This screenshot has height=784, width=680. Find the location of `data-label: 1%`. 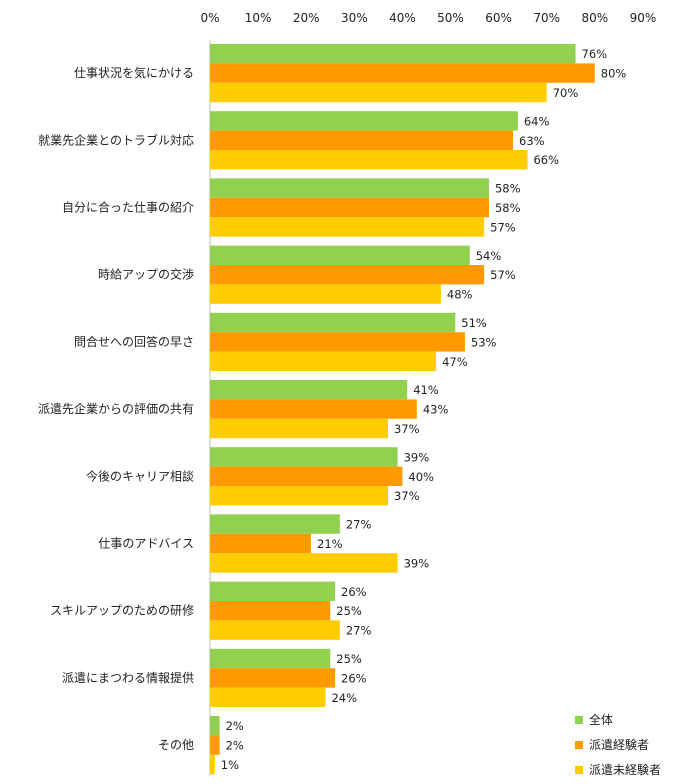

data-label: 1% is located at coordinates (230, 765).